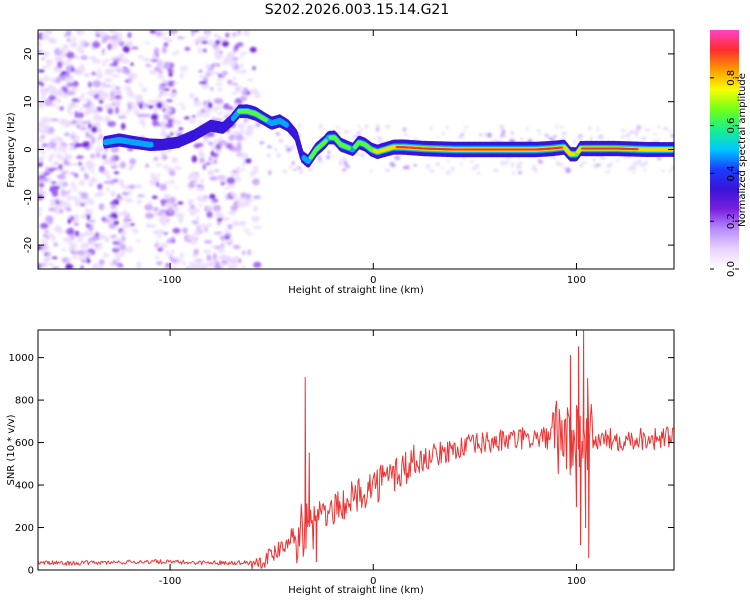 The image size is (750, 600). What do you see at coordinates (731, 126) in the screenshot?
I see `colorbar-tick-label: 0.6` at bounding box center [731, 126].